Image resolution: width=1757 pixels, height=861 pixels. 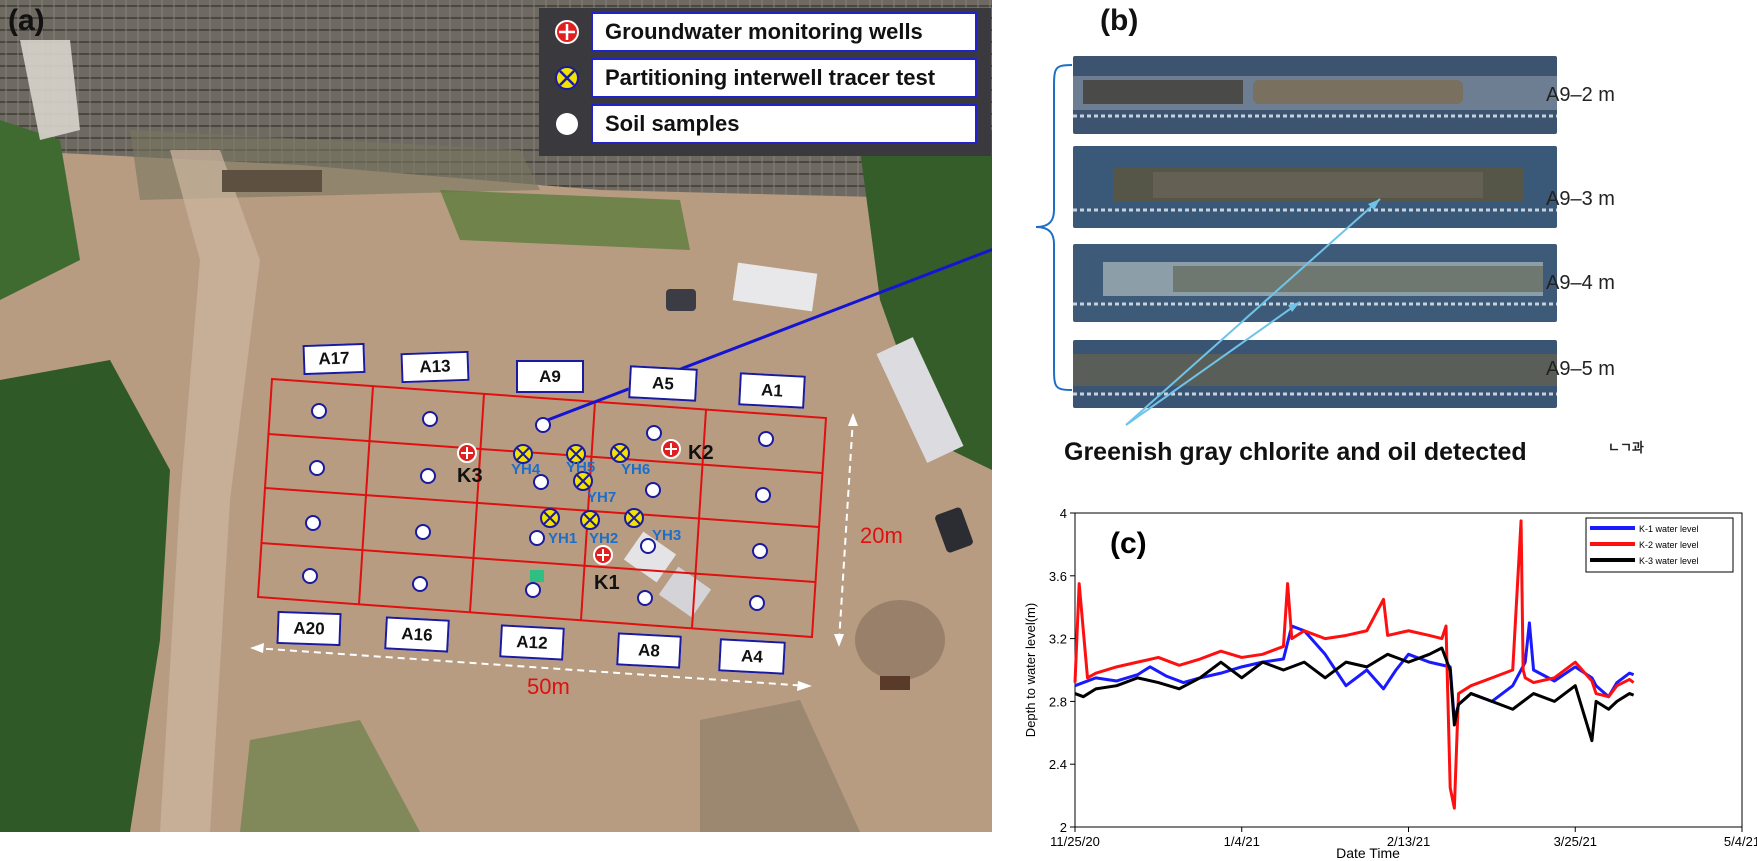 I want to click on legend-label: K-2 water level, so click(x=1669, y=545).